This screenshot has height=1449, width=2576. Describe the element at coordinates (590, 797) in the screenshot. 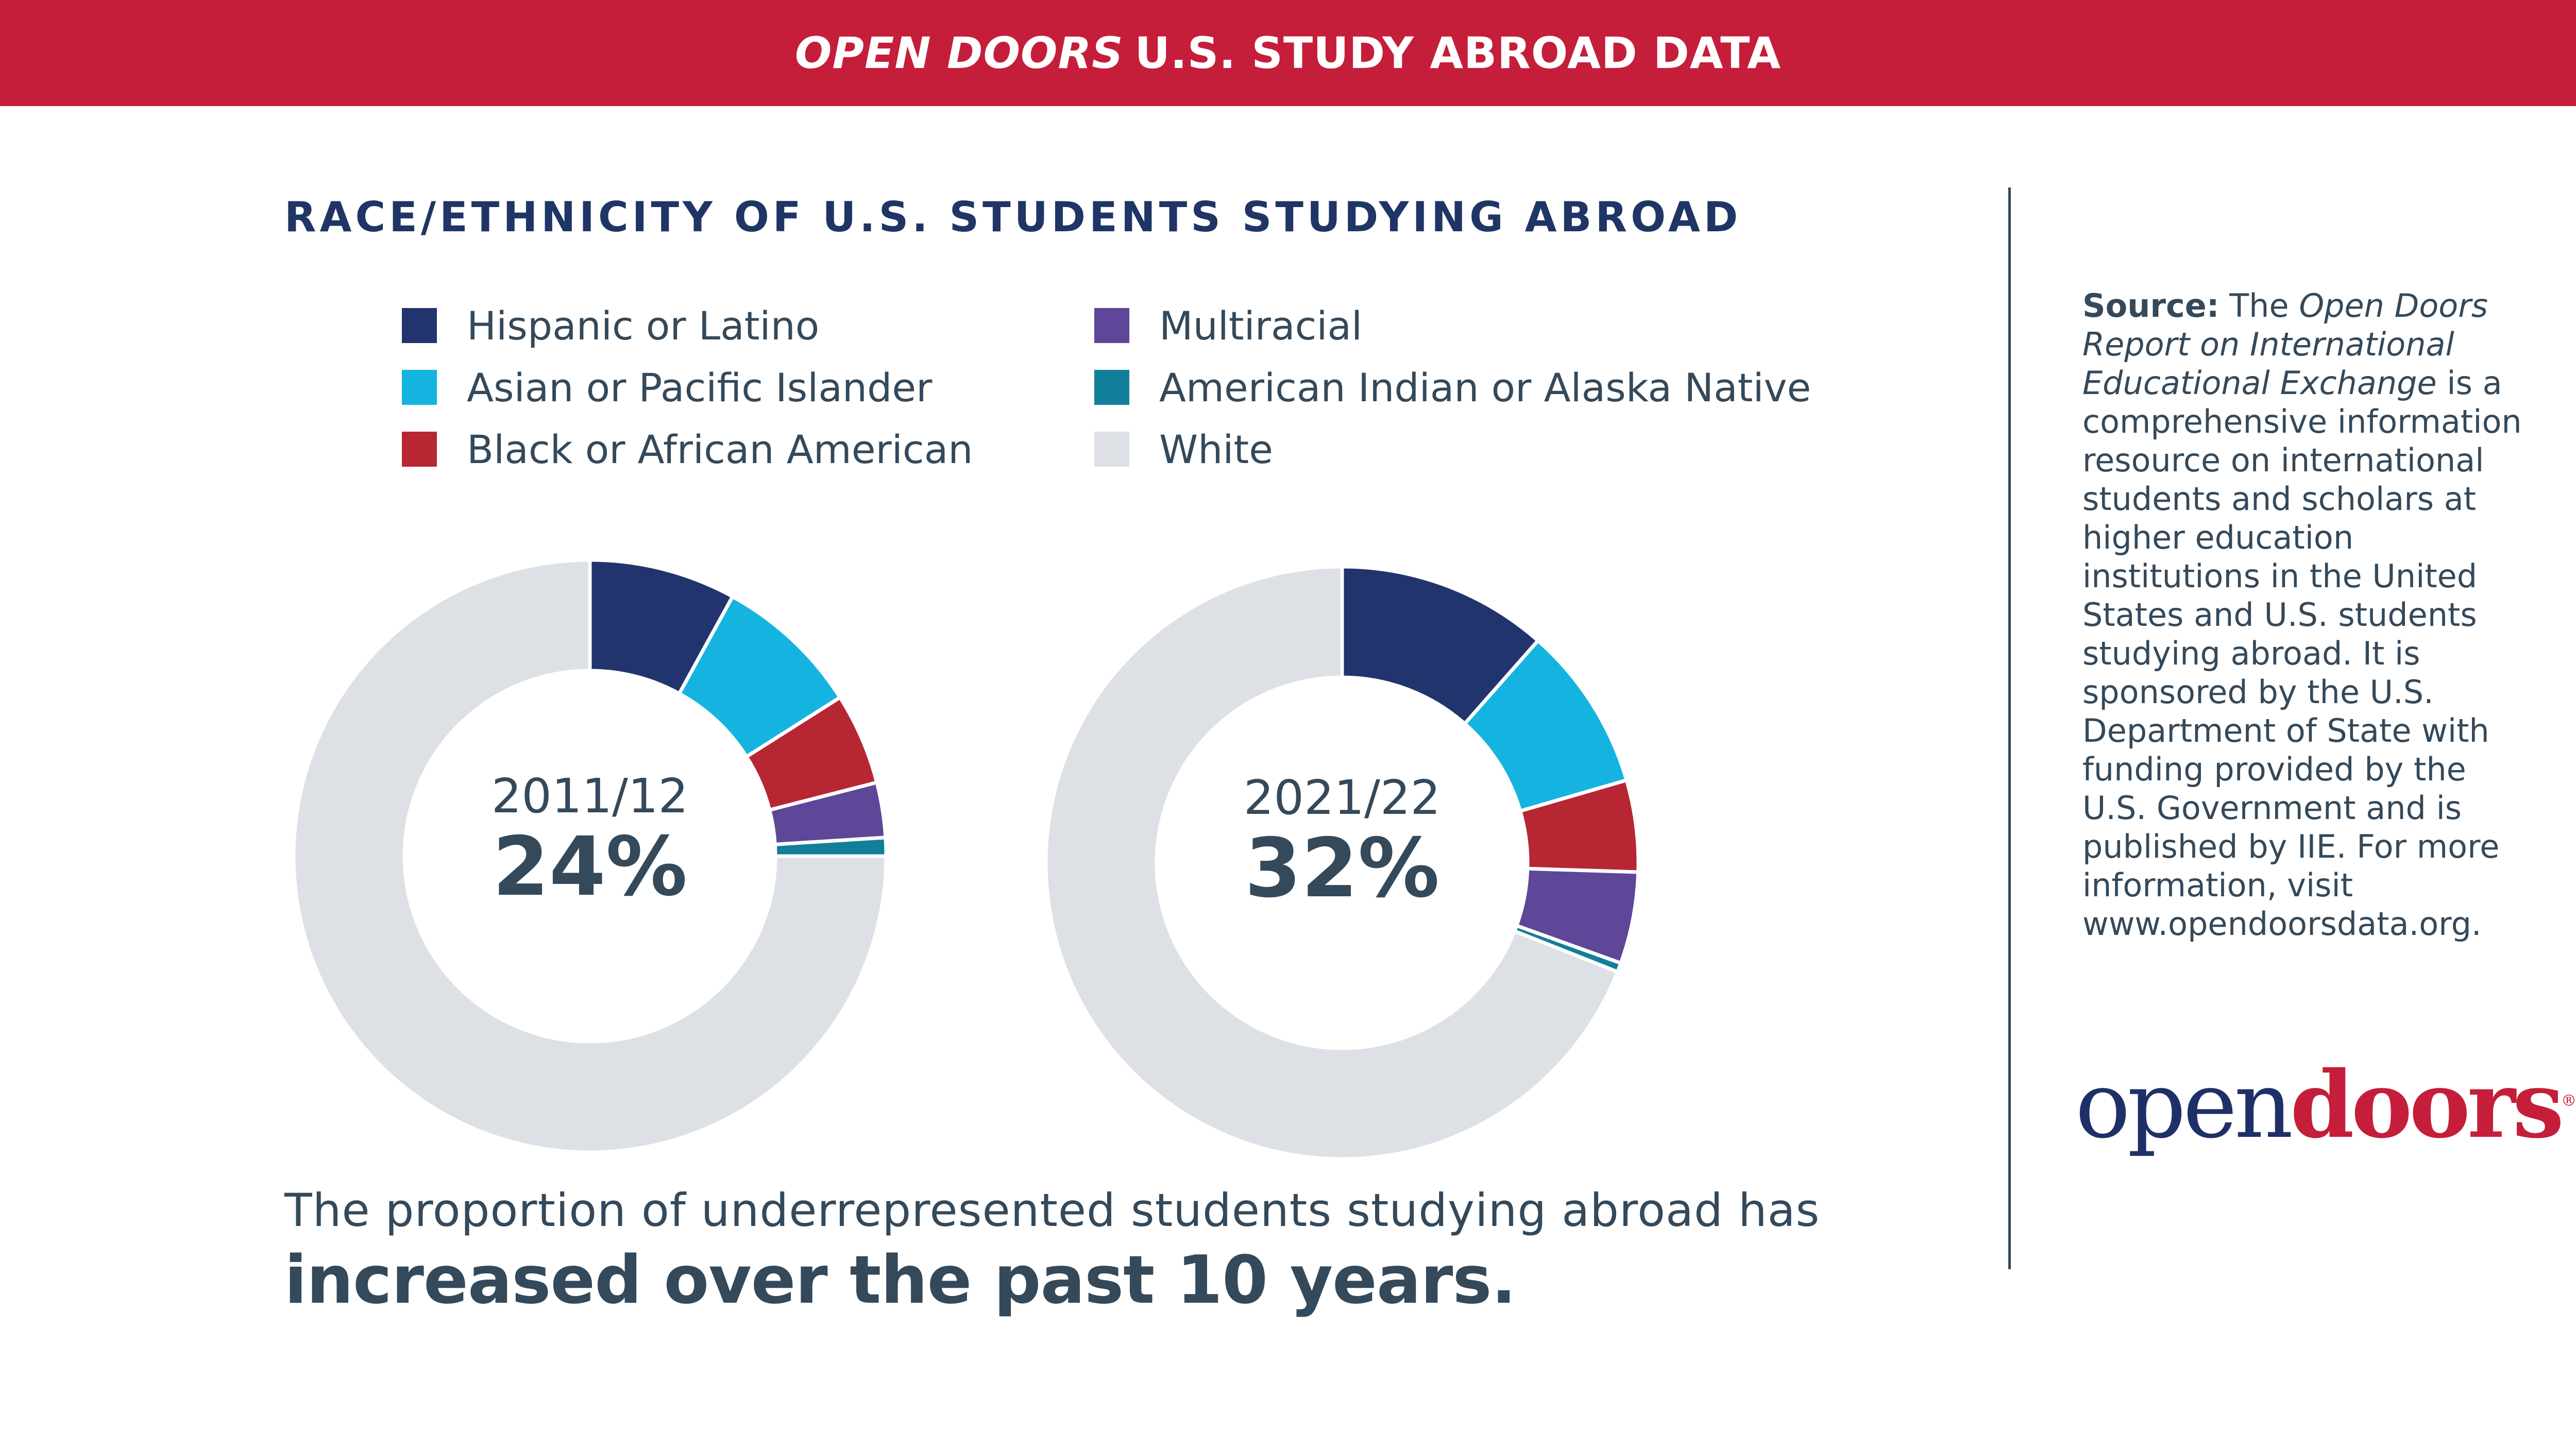

I see `donut-center-year-2011: 2011/12` at that location.